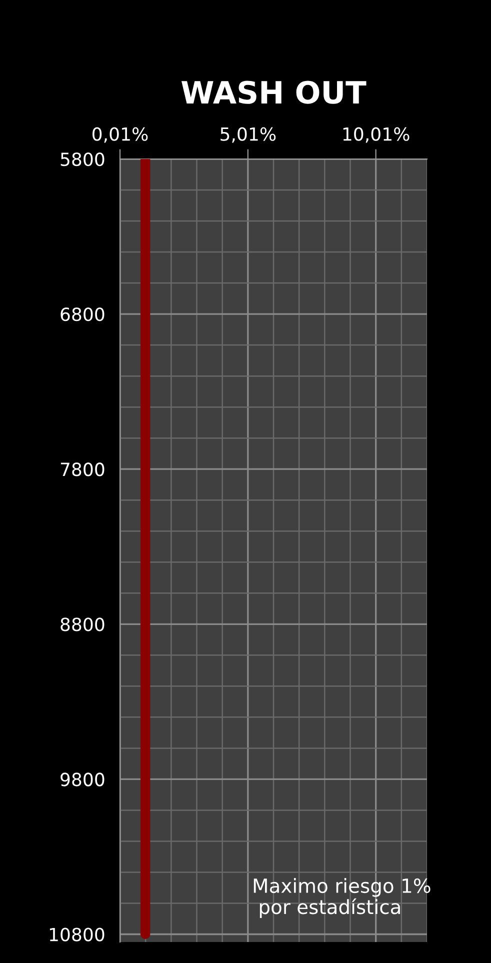 This screenshot has width=491, height=963. What do you see at coordinates (82, 469) in the screenshot?
I see `y-tick-label: 7800` at bounding box center [82, 469].